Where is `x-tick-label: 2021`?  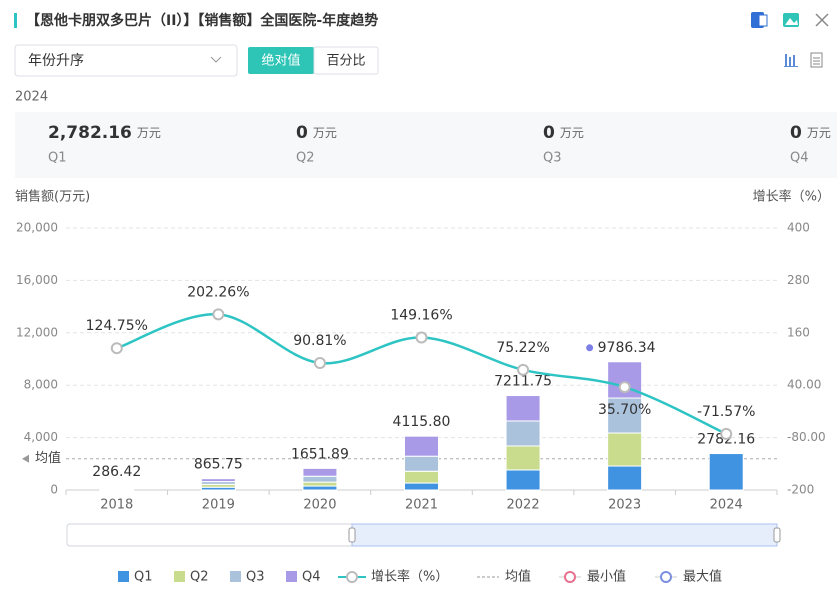 x-tick-label: 2021 is located at coordinates (421, 505).